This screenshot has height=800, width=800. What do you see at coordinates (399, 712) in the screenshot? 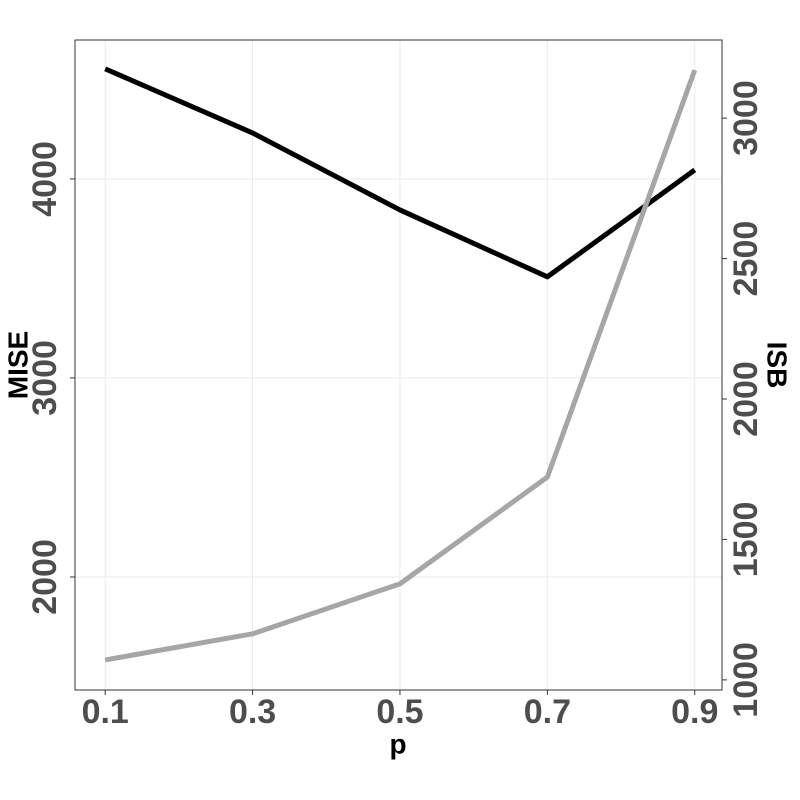
I see `x-tick-label: 0.5` at bounding box center [399, 712].